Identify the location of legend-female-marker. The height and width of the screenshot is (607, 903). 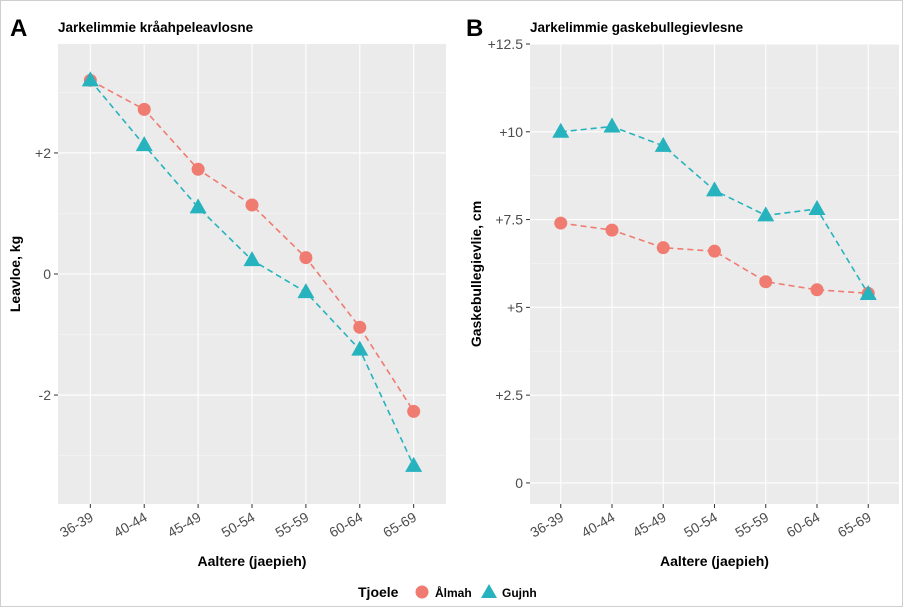
(422, 592).